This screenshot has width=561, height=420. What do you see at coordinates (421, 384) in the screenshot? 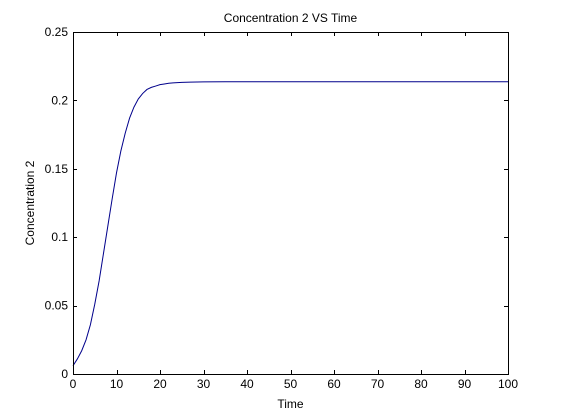
I see `x-tick-label: 80` at bounding box center [421, 384].